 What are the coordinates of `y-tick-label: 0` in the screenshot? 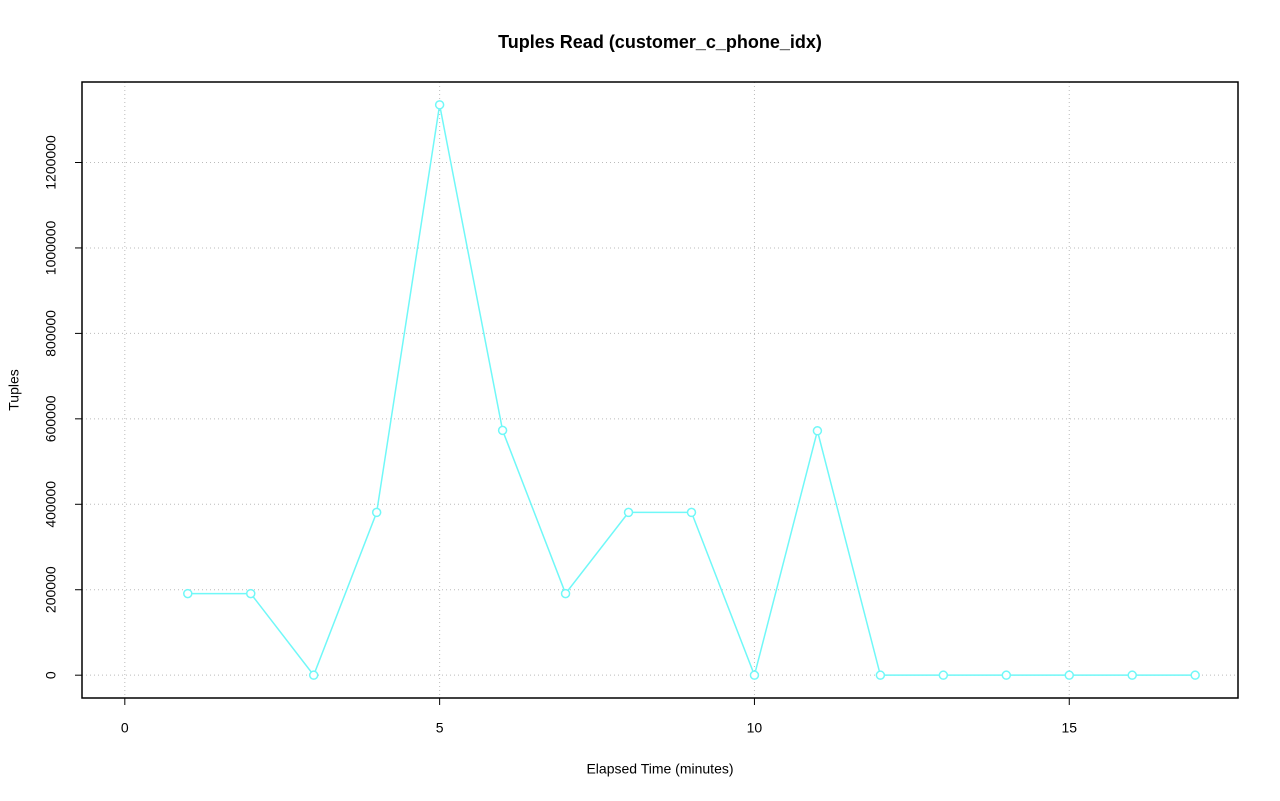 It's located at (51, 675).